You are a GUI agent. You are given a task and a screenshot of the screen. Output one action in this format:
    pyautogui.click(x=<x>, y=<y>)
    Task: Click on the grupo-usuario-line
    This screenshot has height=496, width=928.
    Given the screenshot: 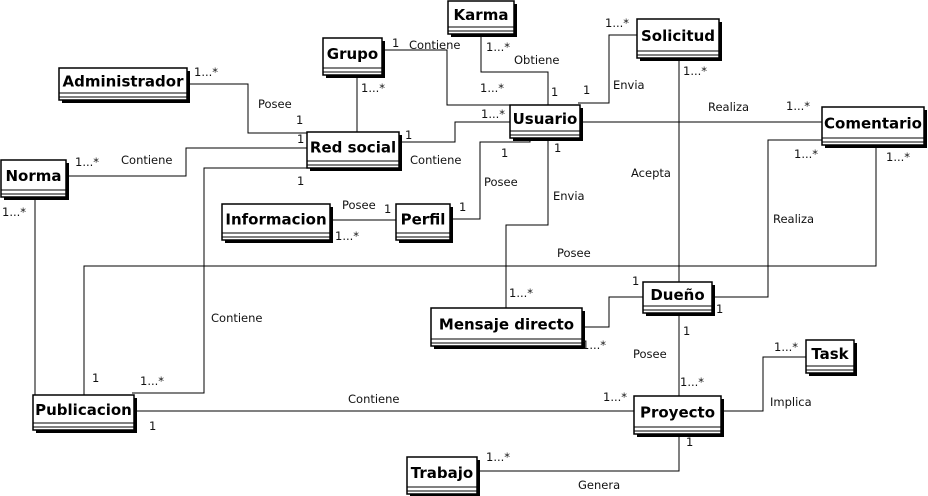 What is the action you would take?
    pyautogui.click(x=446, y=77)
    